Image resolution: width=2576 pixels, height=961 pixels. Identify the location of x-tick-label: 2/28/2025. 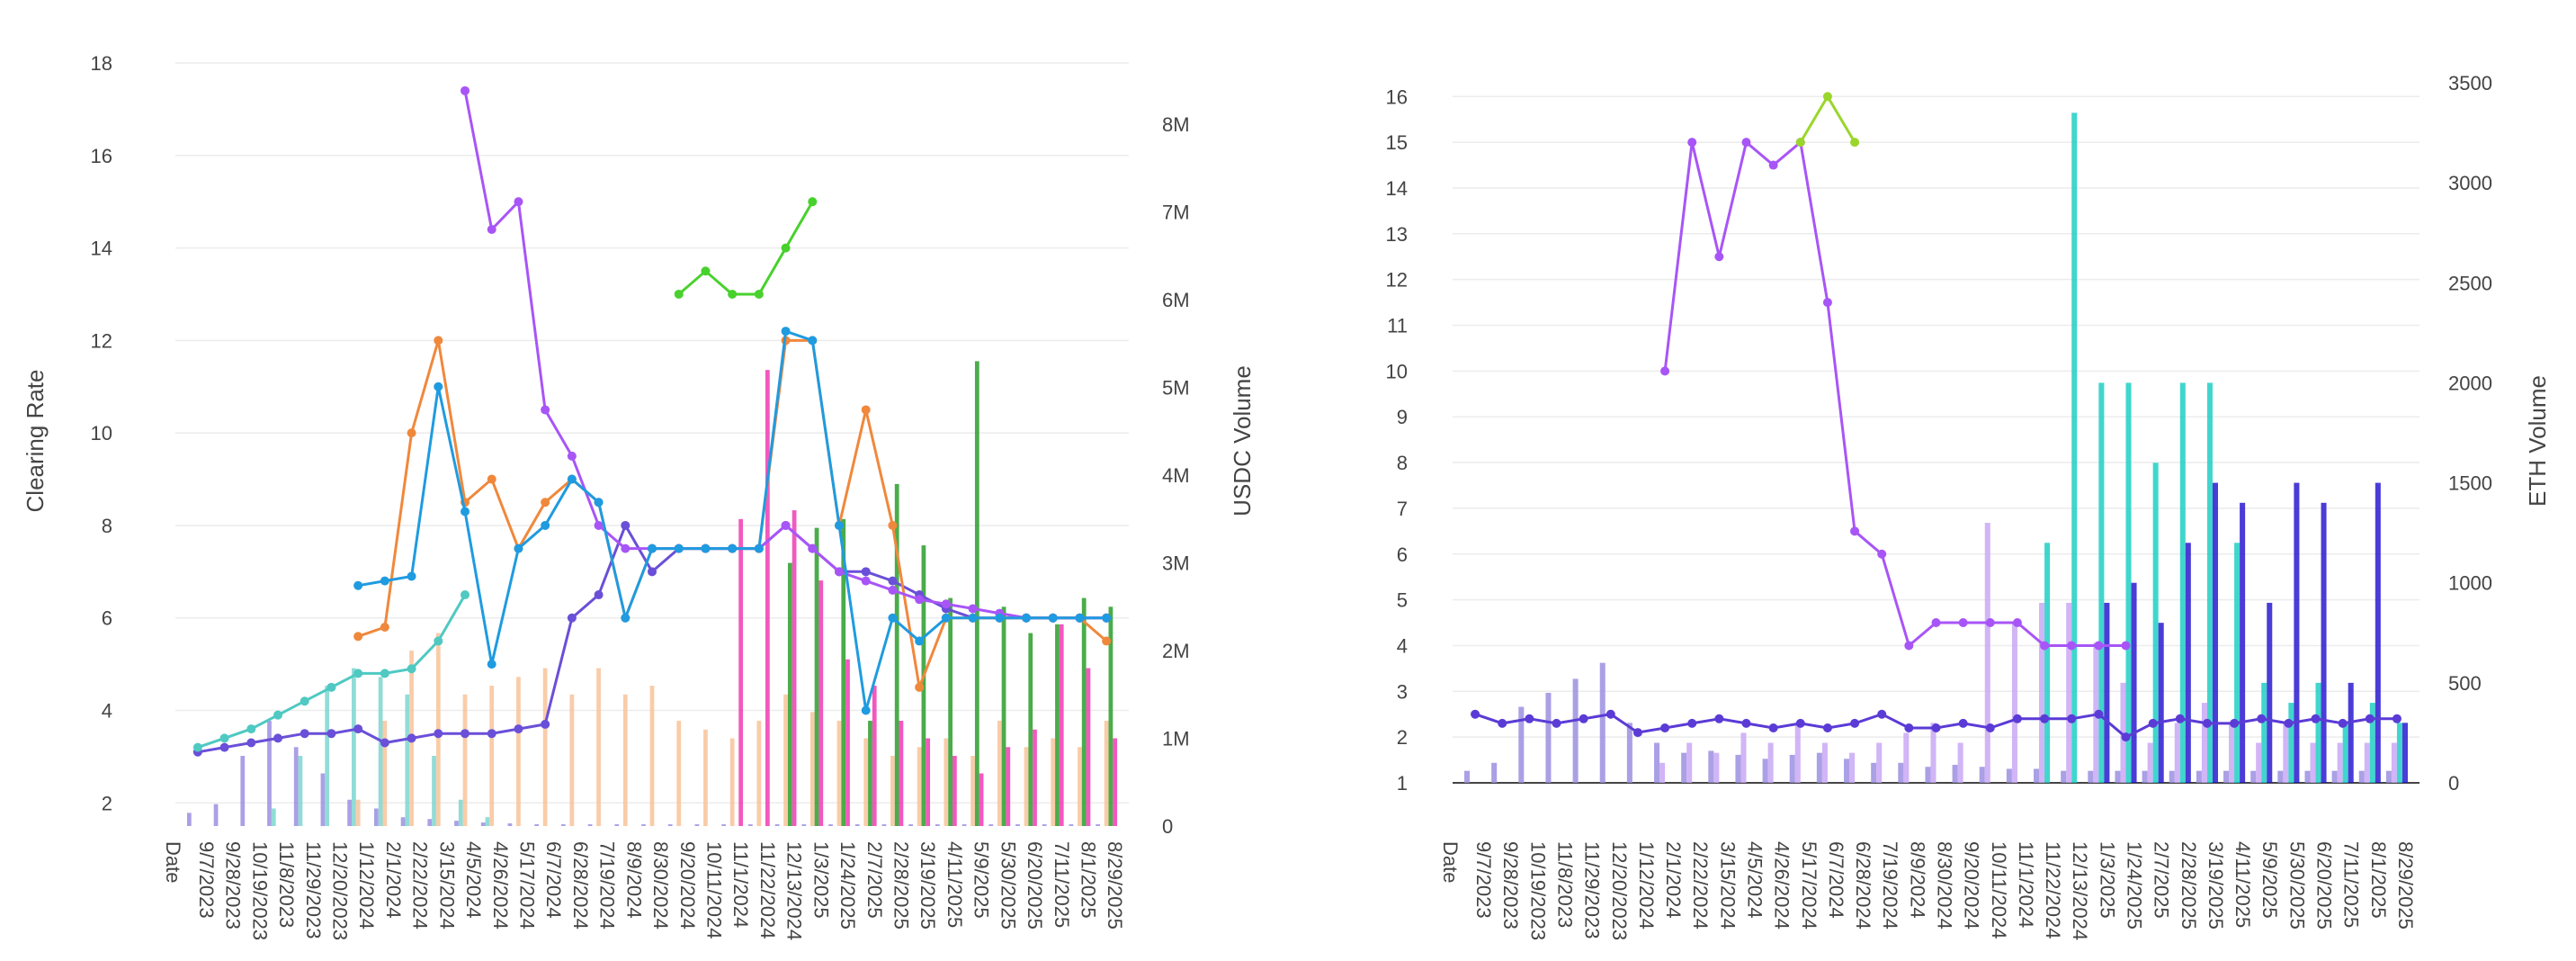
(901, 886).